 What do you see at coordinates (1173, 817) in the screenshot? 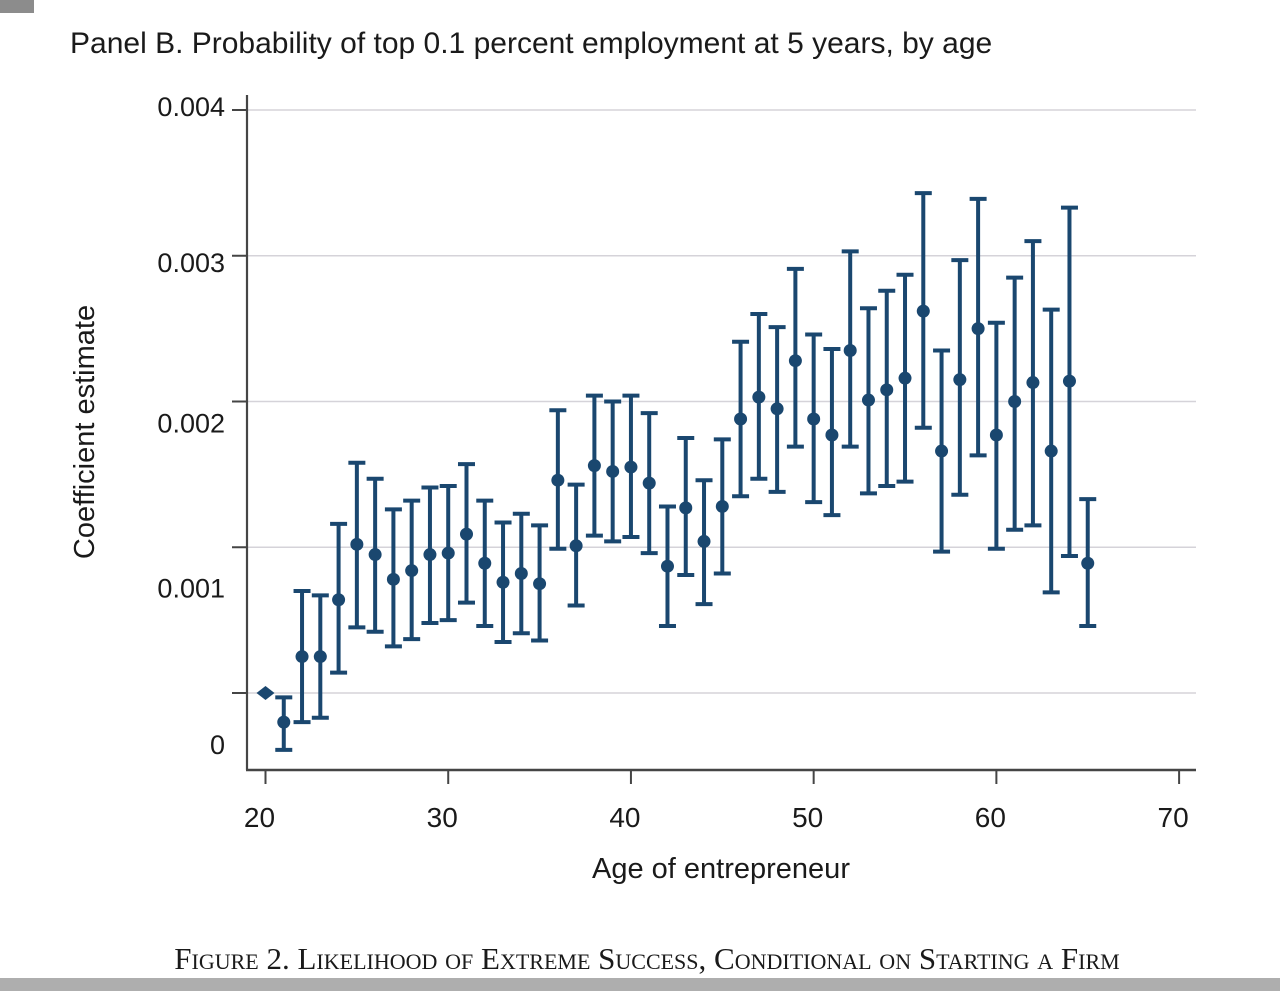
I see `x-tick-label-70: 70` at bounding box center [1173, 817].